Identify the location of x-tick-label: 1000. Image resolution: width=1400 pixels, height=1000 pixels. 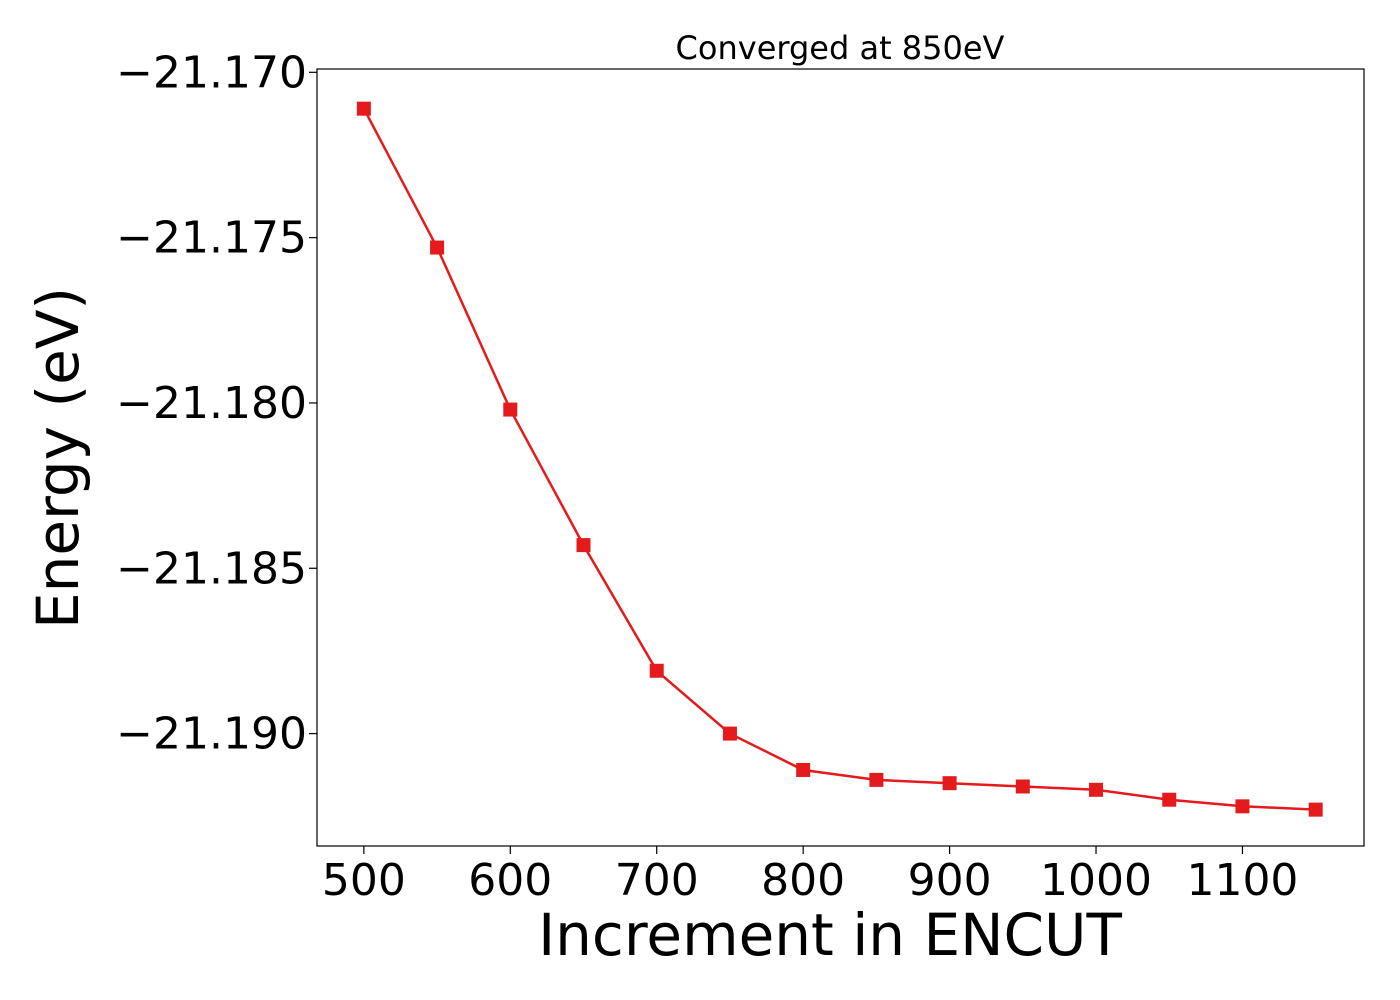
(1096, 880).